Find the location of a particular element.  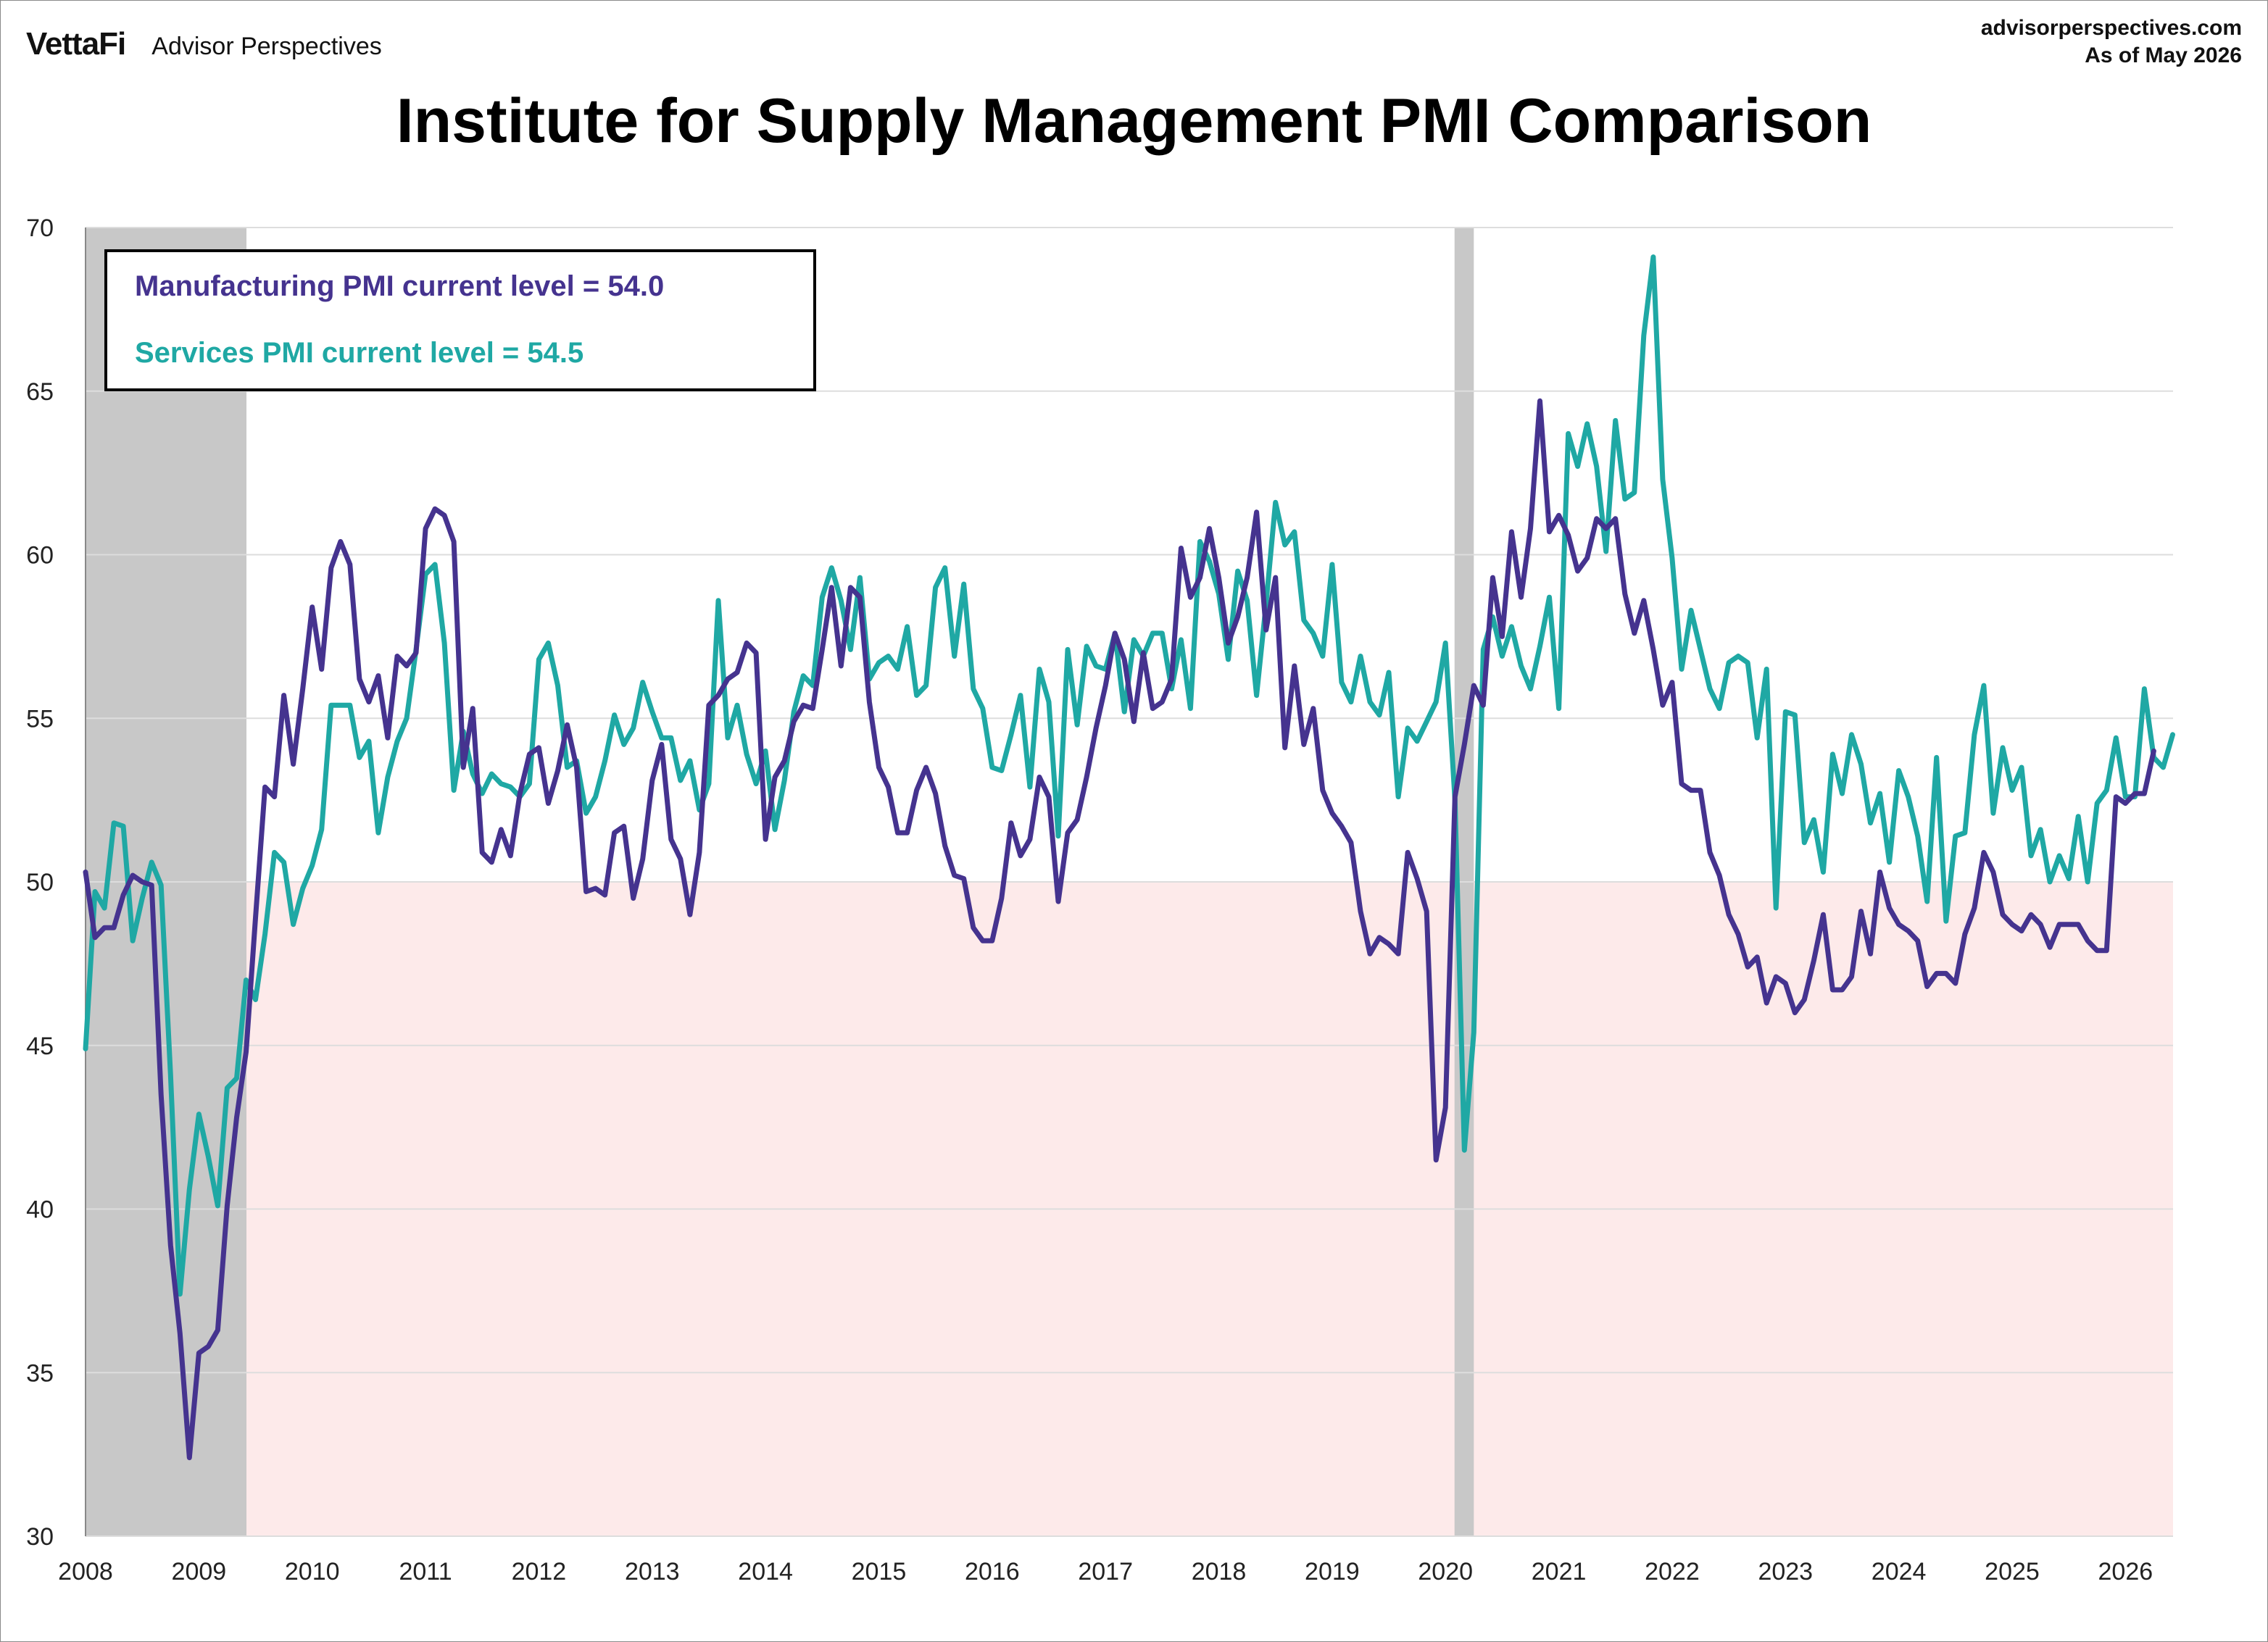

y-tick-label: 65 is located at coordinates (40, 392).